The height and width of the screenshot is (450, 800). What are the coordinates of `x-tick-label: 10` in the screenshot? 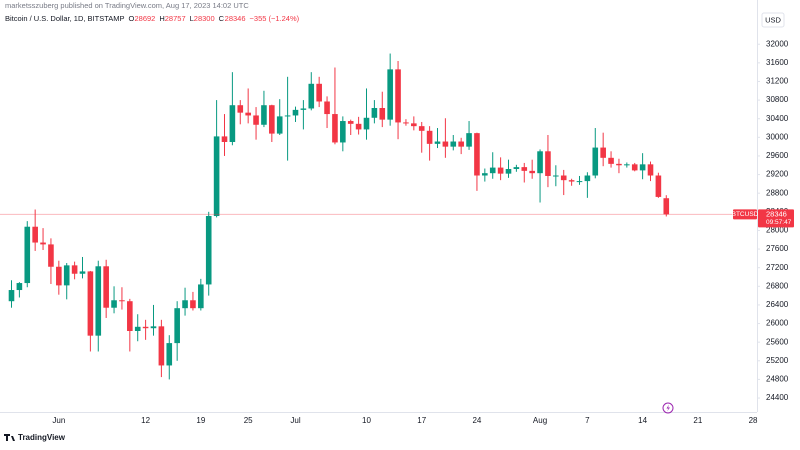 It's located at (366, 420).